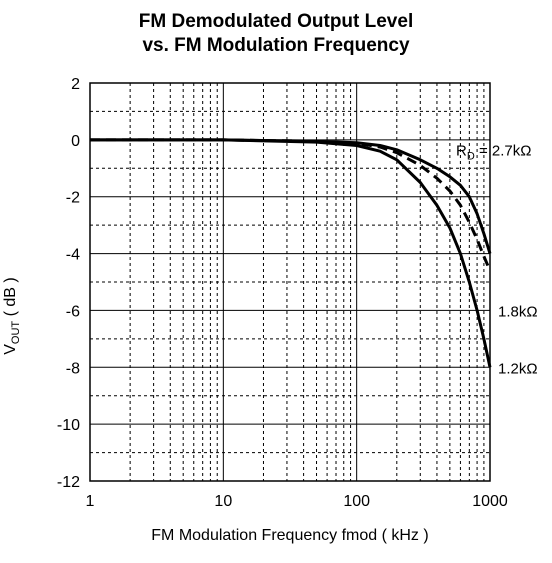 The width and height of the screenshot is (552, 563). Describe the element at coordinates (73, 311) in the screenshot. I see `y-tick-label: -6` at that location.